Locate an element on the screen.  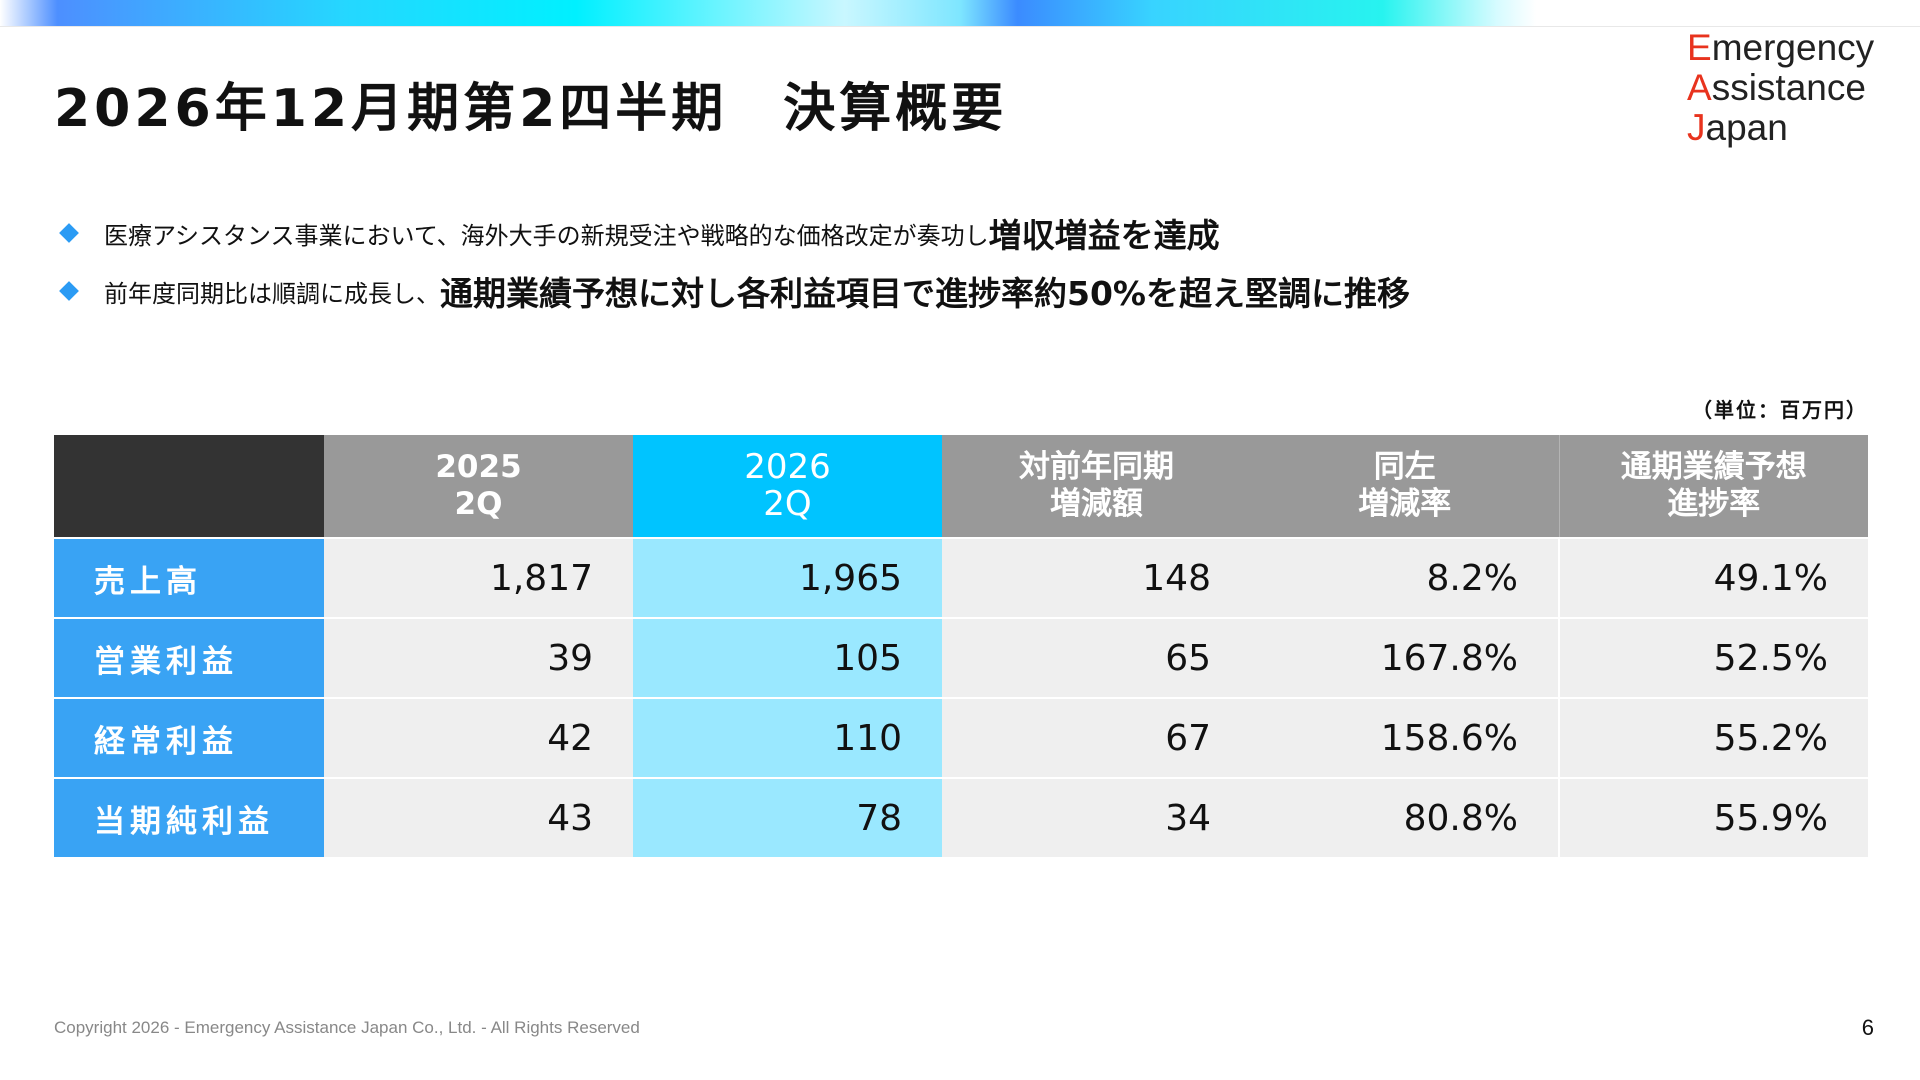
row-label: 当期純利益 is located at coordinates (189, 817).